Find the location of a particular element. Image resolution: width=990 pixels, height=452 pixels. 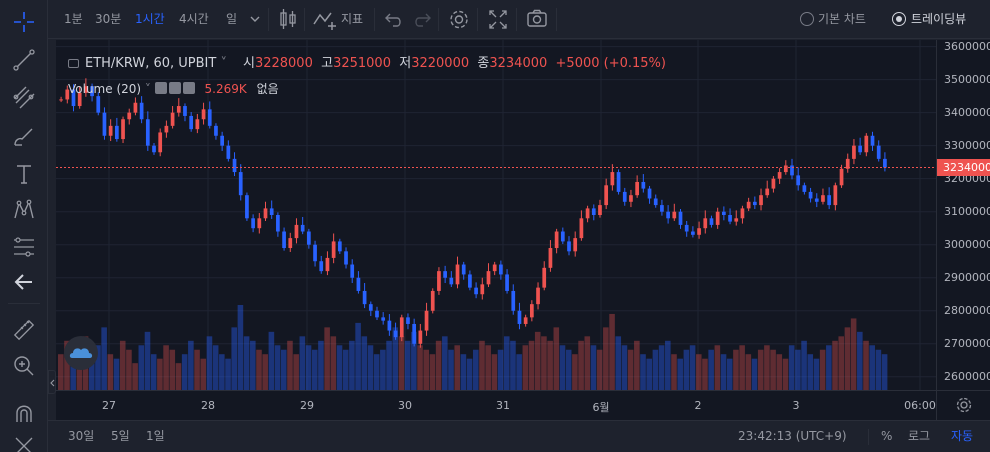

interval-dropdown-icon is located at coordinates (255, 19).